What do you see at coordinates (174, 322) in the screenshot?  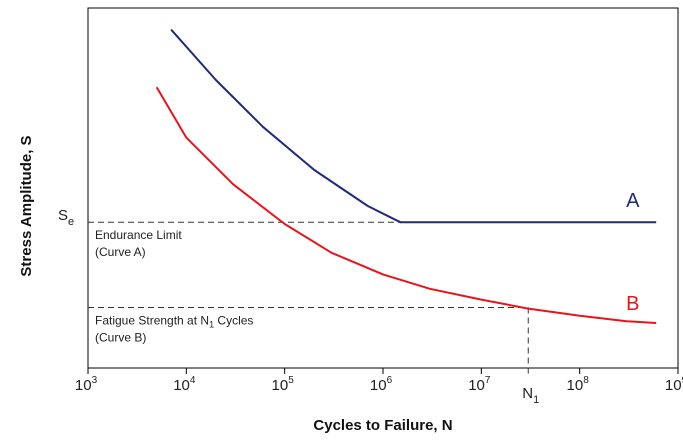 I see `fatigue-note-line1: Fatigue Strength at N1 Cycles` at bounding box center [174, 322].